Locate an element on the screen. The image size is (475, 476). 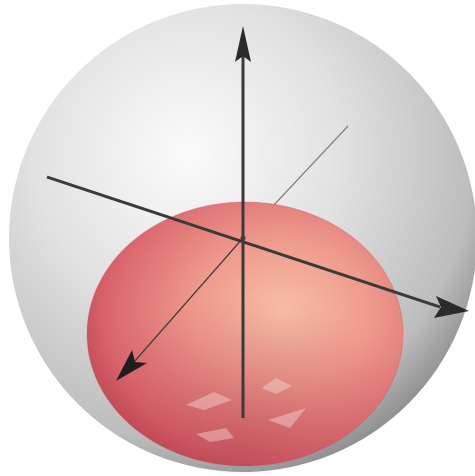
origin-point is located at coordinates (243, 238).